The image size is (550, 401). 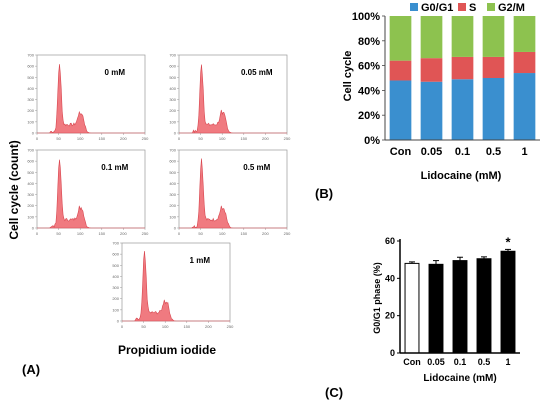 I want to click on legend-label: S, so click(x=472, y=8).